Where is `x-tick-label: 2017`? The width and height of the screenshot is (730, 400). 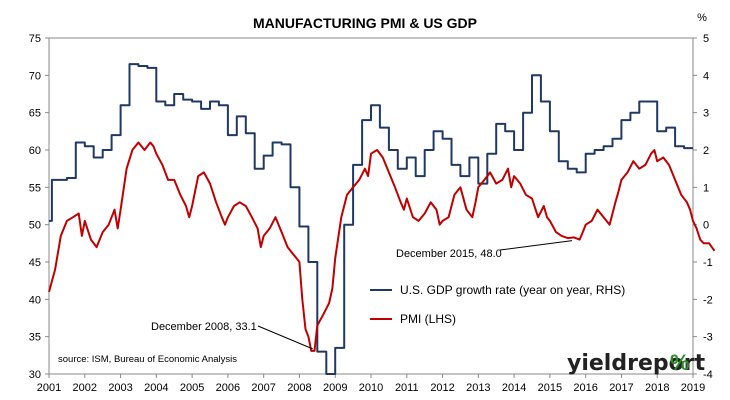
x-tick-label: 2017 is located at coordinates (621, 388).